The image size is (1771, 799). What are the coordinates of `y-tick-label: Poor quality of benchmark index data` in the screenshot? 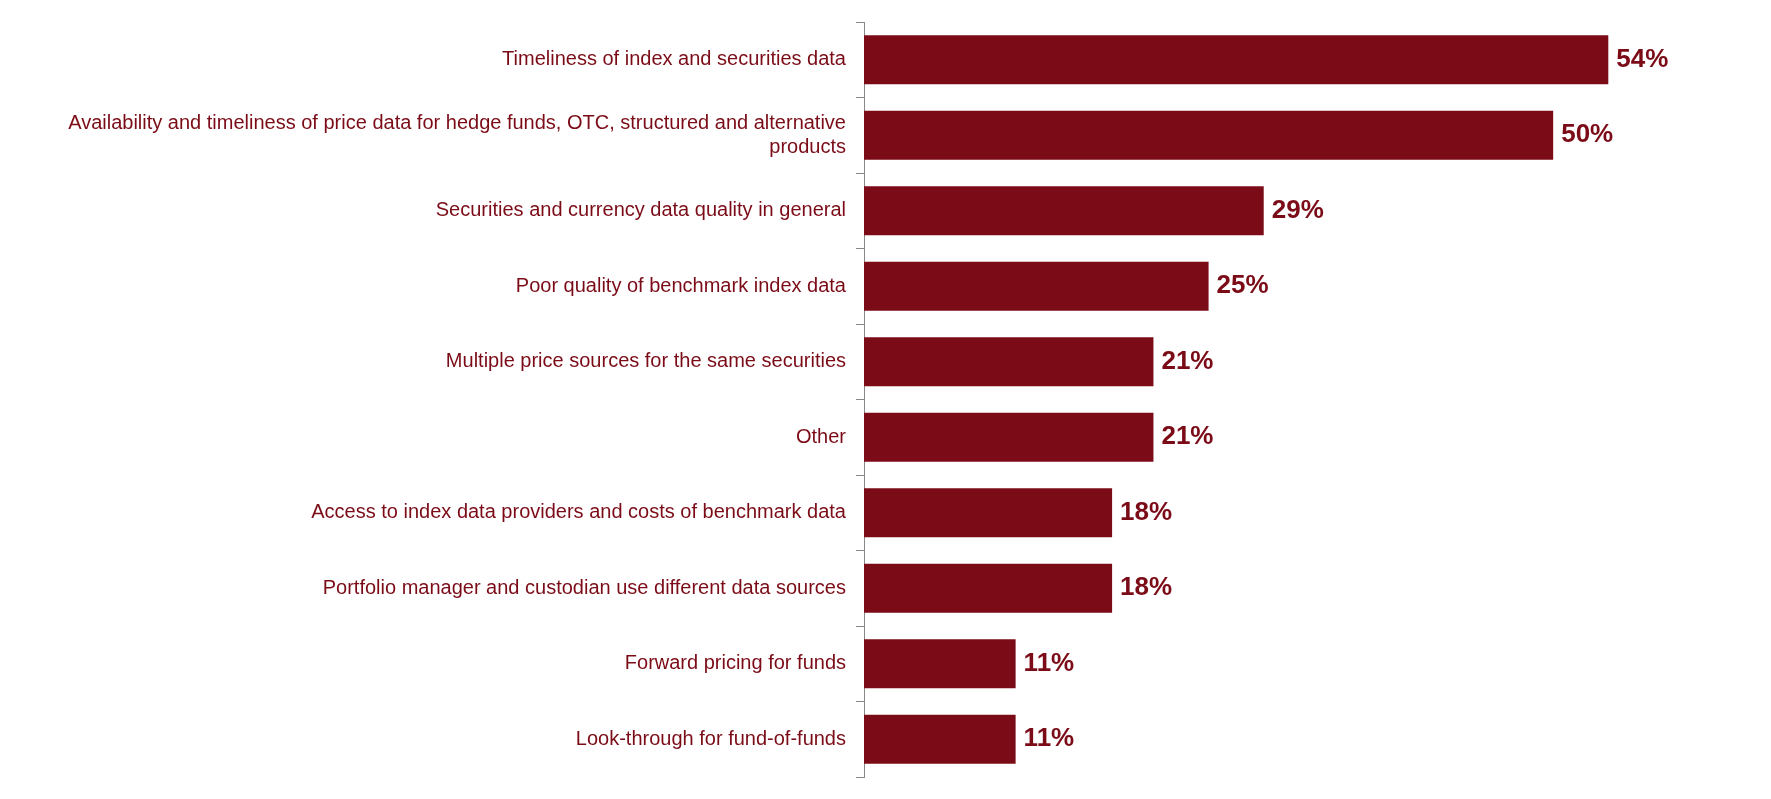 It's located at (681, 284).